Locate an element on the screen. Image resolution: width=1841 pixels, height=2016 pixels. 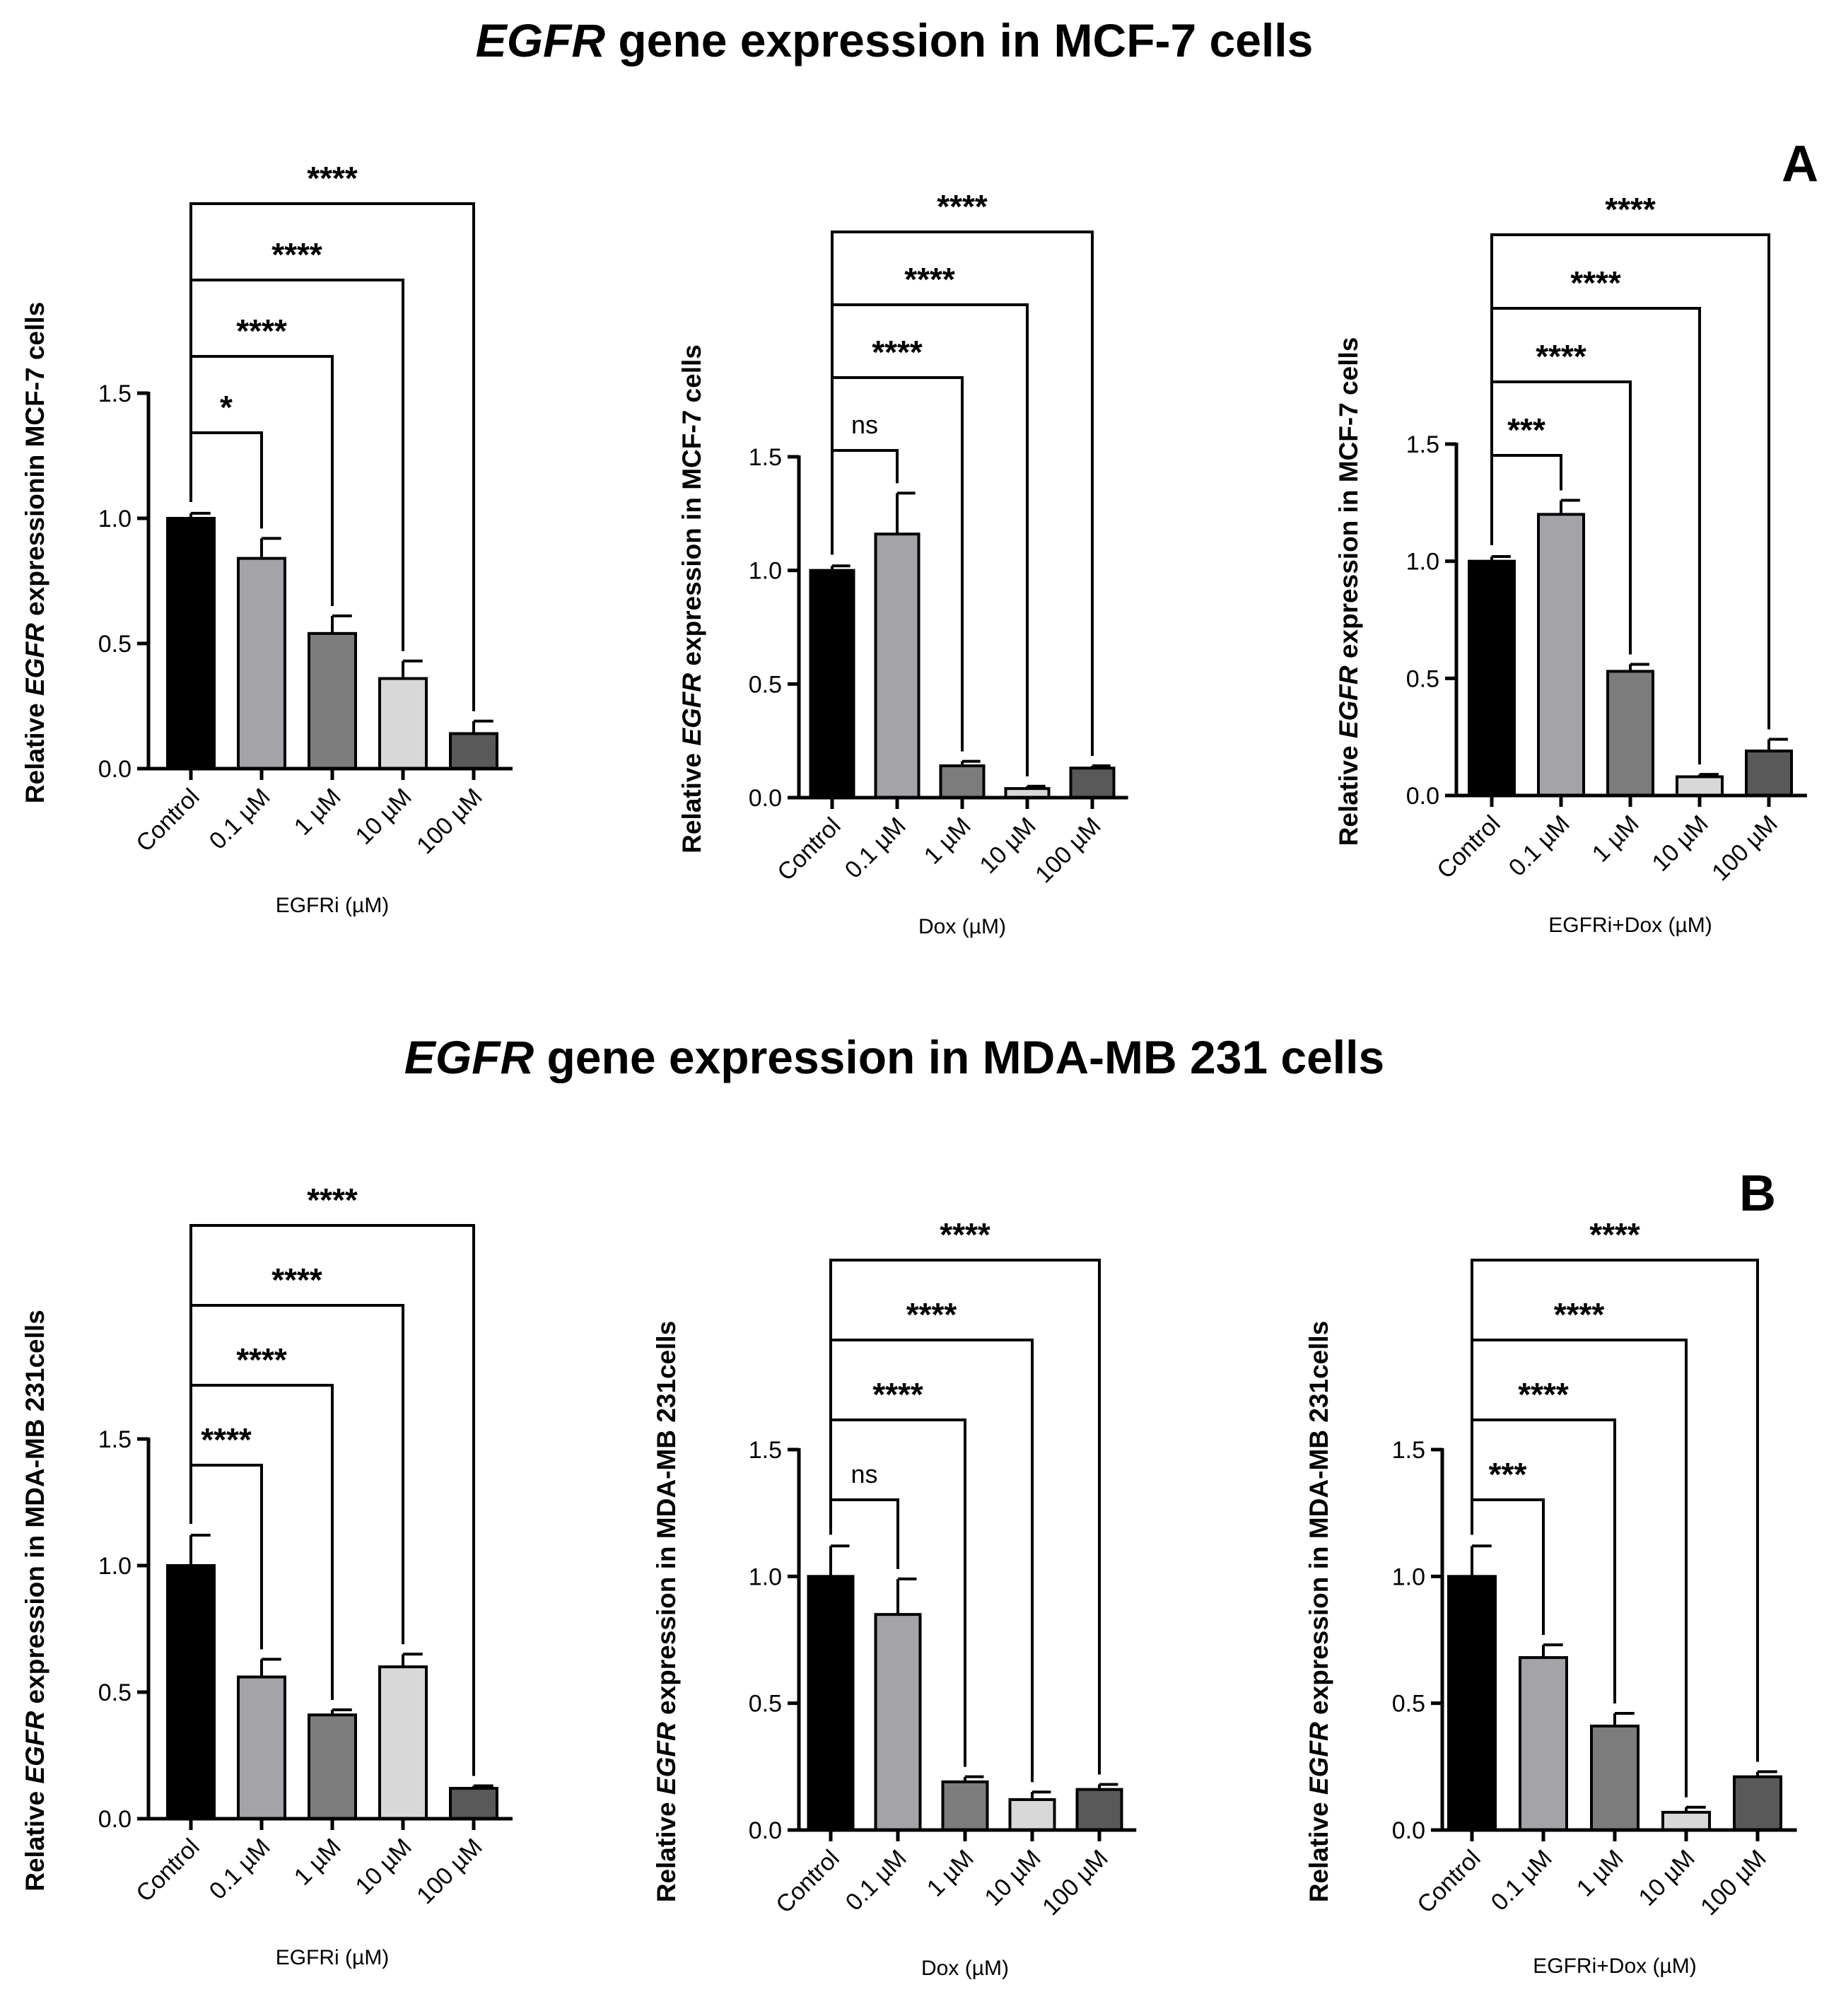
section-b-title-rest: gene expression in MDA-MB 231 cells is located at coordinates (959, 1057).